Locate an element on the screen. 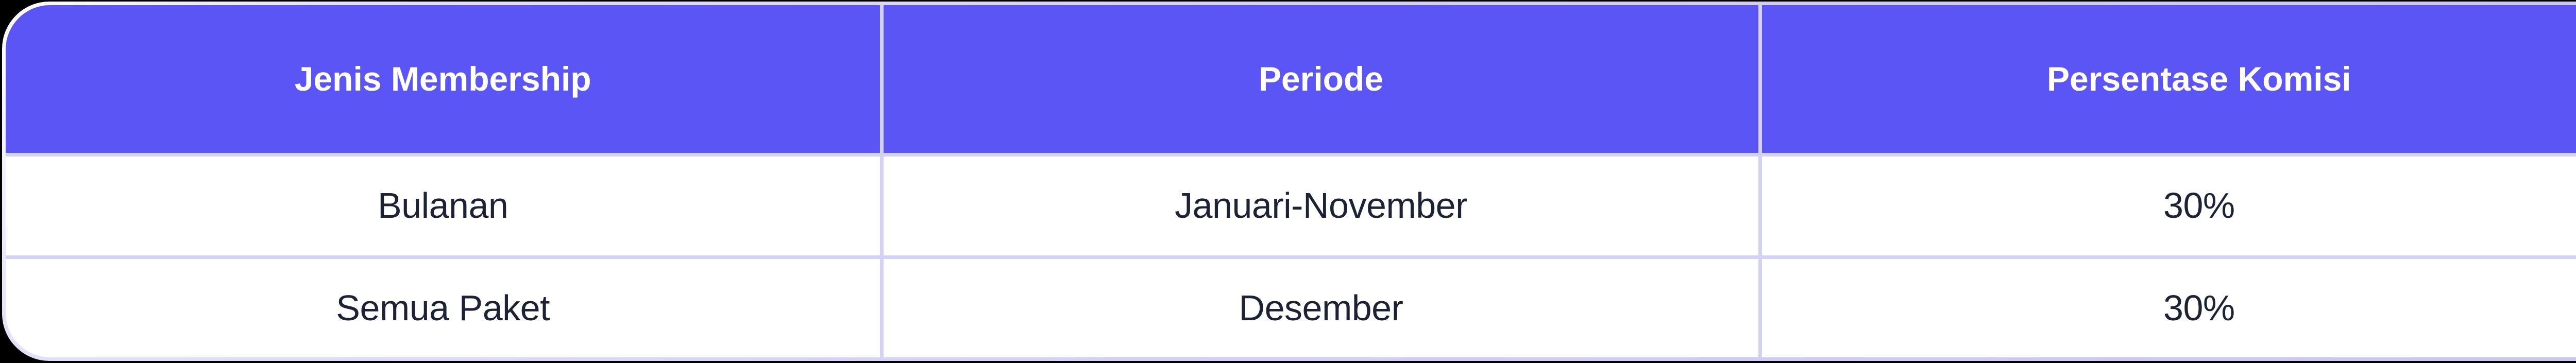 The width and height of the screenshot is (2576, 363). table-cell-membership-row1: Bulanan is located at coordinates (443, 206).